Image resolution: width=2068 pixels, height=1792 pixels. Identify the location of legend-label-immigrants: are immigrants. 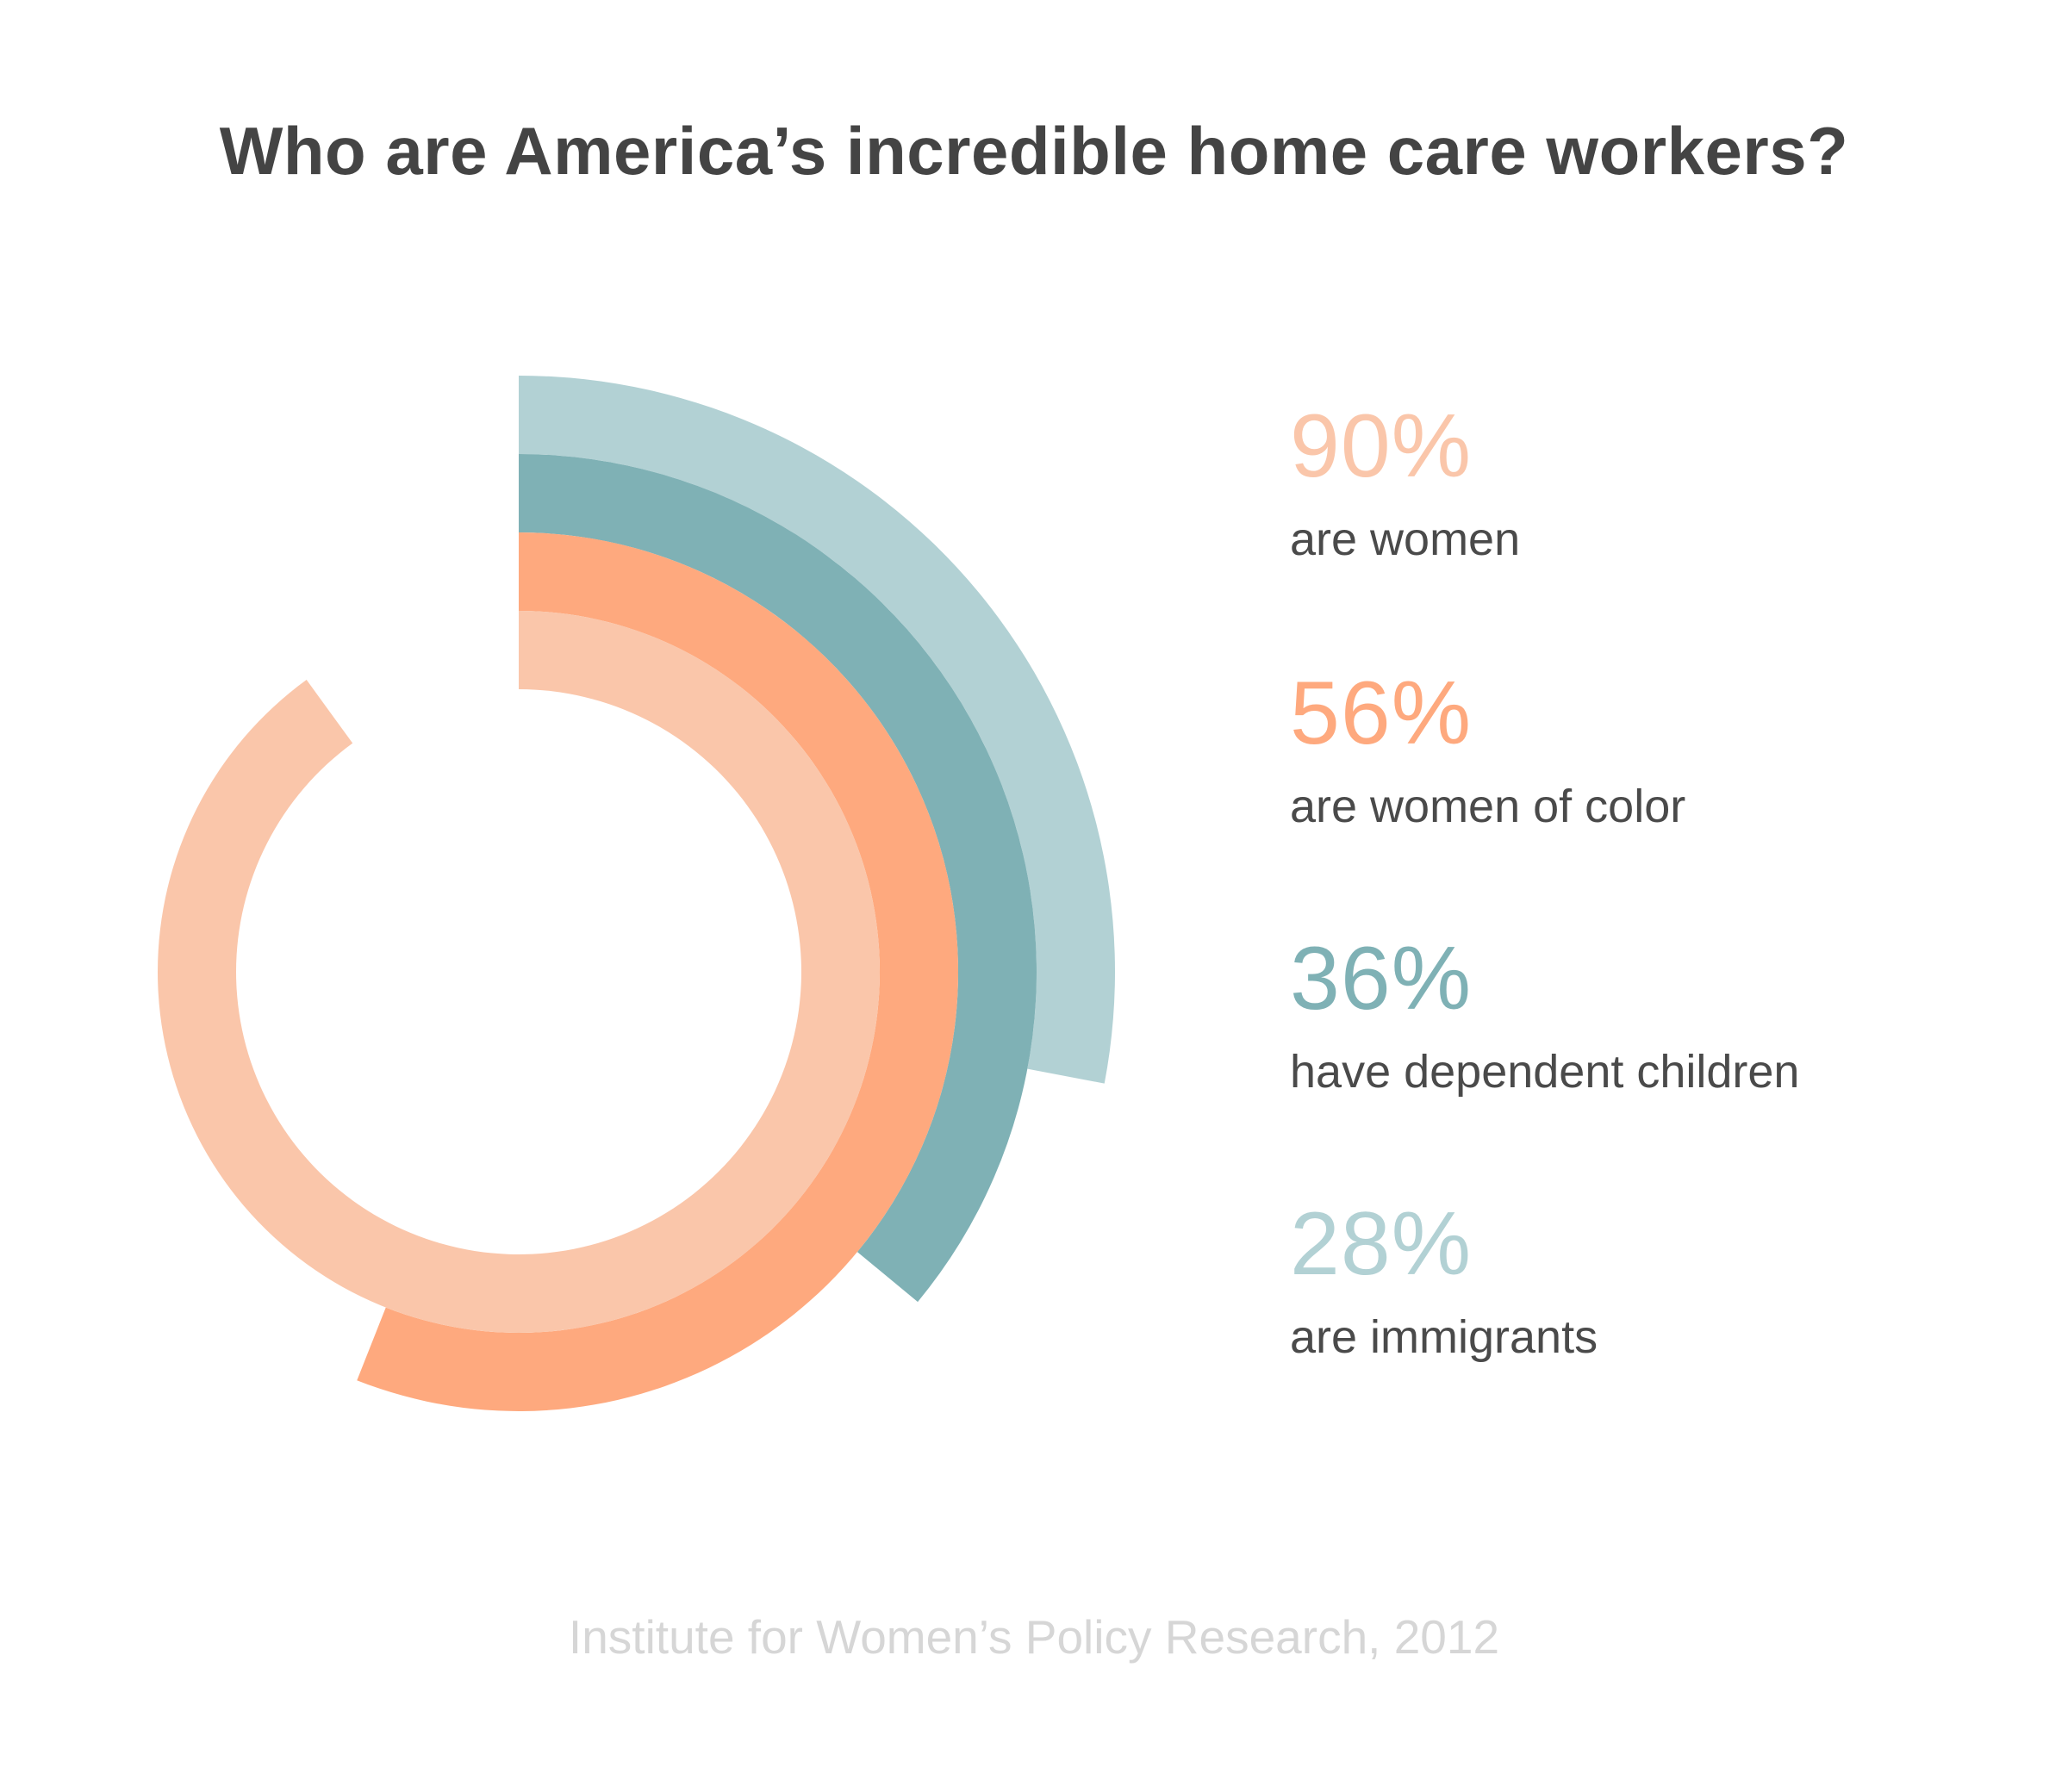
(1444, 1337).